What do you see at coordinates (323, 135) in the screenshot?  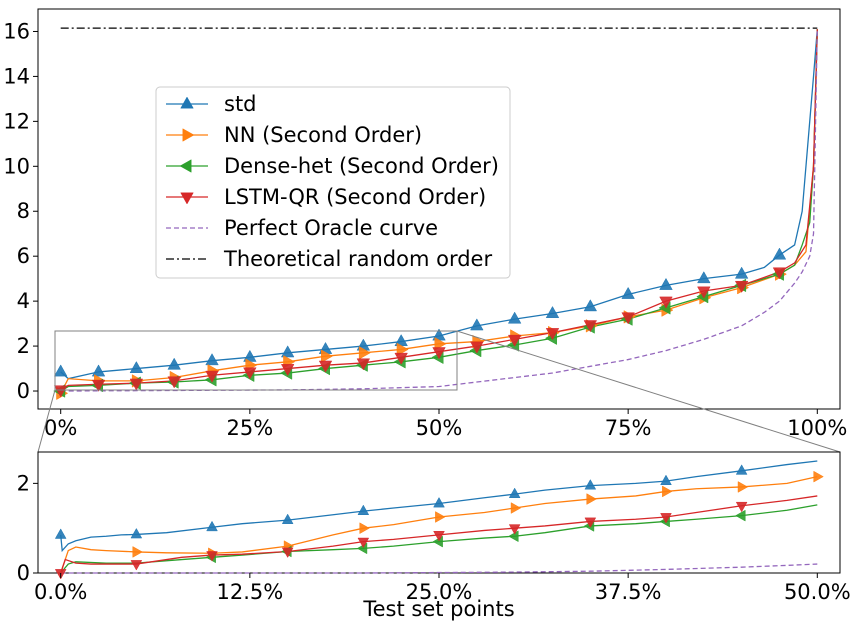 I see `legend-label-nn-second-order: NN (Second Order)` at bounding box center [323, 135].